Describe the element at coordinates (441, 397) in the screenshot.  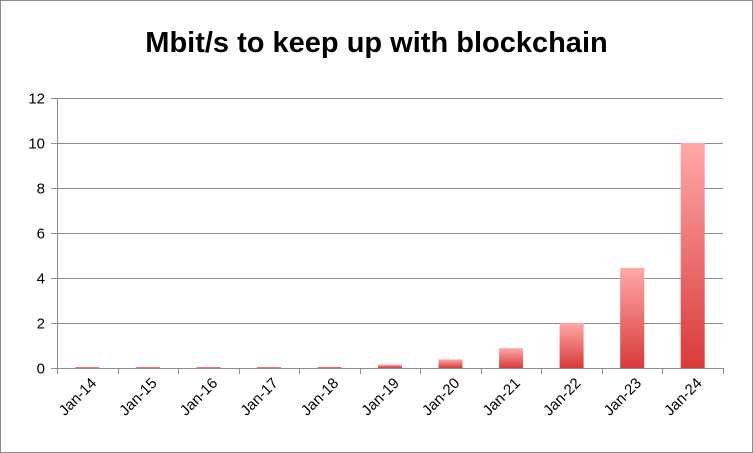
I see `x-tick-label: Jan-20` at that location.